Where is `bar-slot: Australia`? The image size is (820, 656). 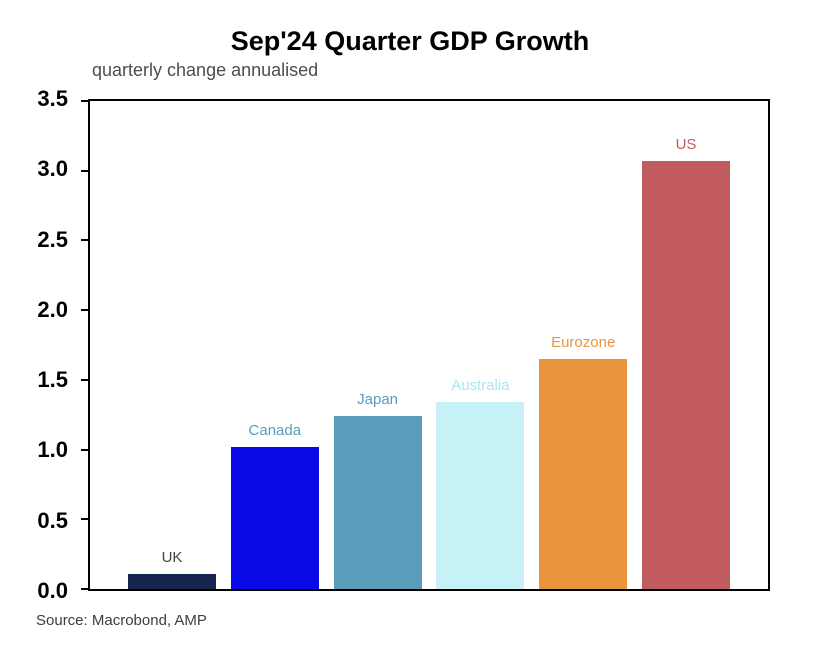
bar-slot: Australia is located at coordinates (480, 345).